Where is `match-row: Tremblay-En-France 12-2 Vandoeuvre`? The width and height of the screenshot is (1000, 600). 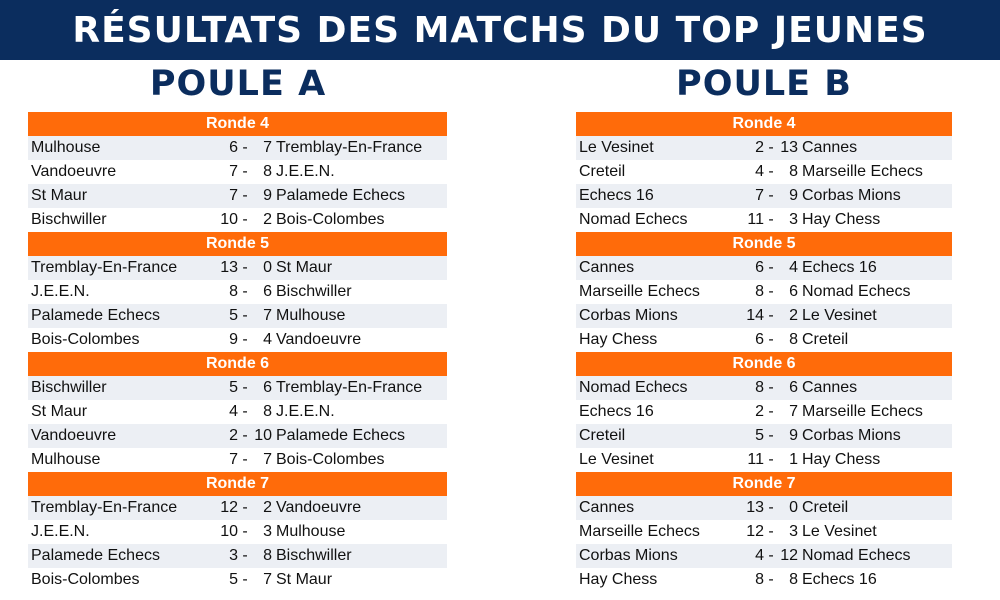
match-row: Tremblay-En-France 12-2 Vandoeuvre is located at coordinates (237, 508).